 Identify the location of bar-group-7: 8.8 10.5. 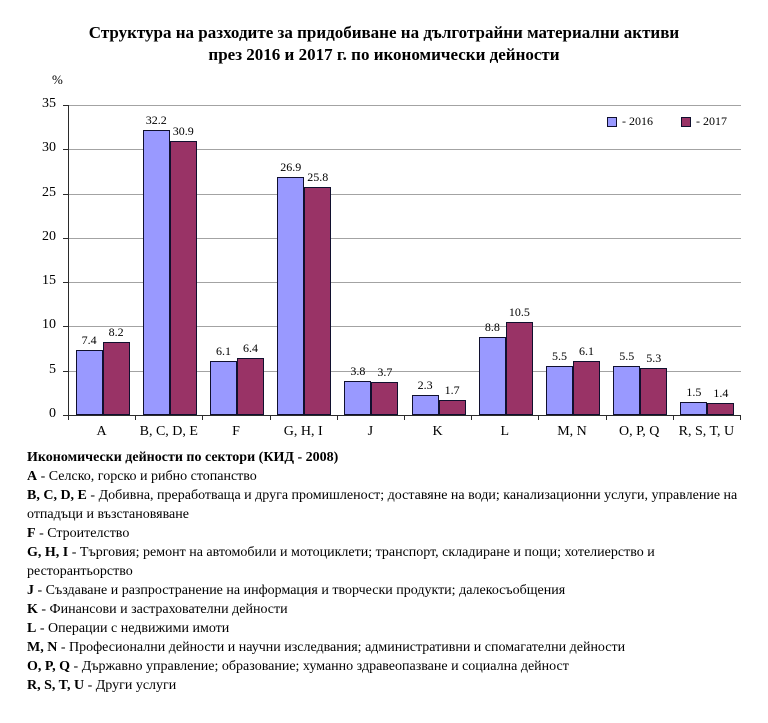
(505, 260).